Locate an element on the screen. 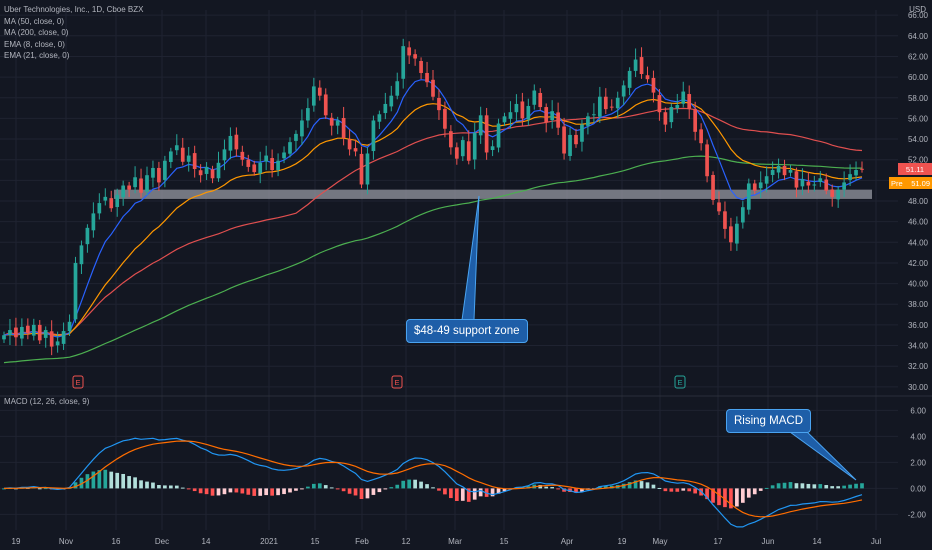 This screenshot has width=932, height=550. time-axis-tick: 17 is located at coordinates (718, 541).